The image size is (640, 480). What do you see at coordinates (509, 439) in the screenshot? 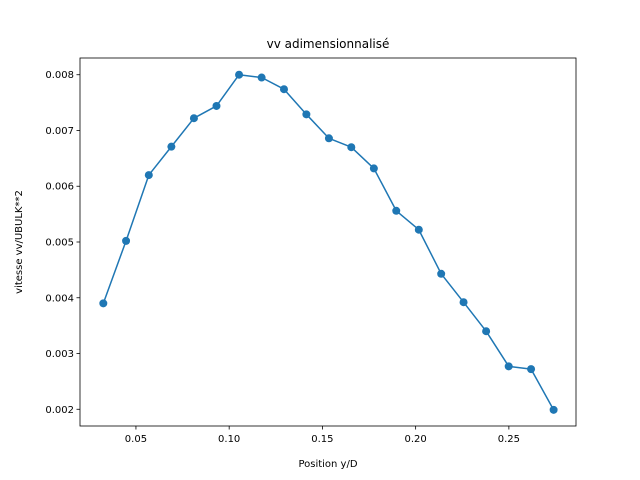
I see `x-tick-label: 0.25` at bounding box center [509, 439].